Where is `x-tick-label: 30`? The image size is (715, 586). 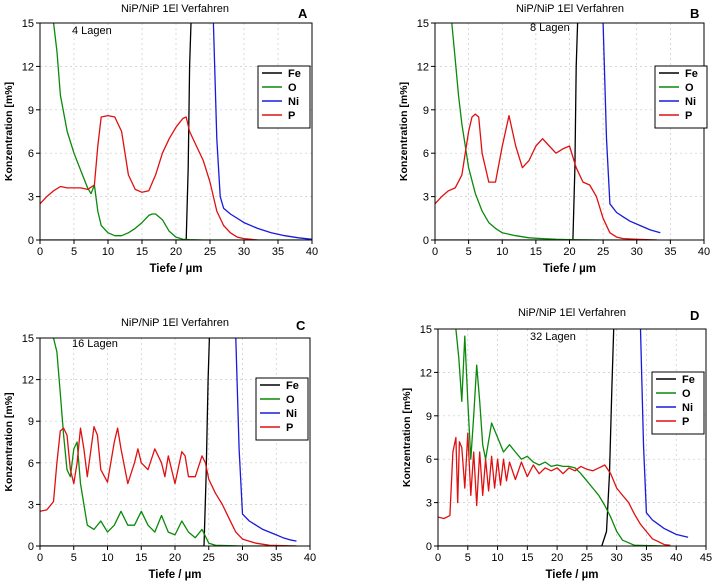
x-tick-label: 30 is located at coordinates (244, 252).